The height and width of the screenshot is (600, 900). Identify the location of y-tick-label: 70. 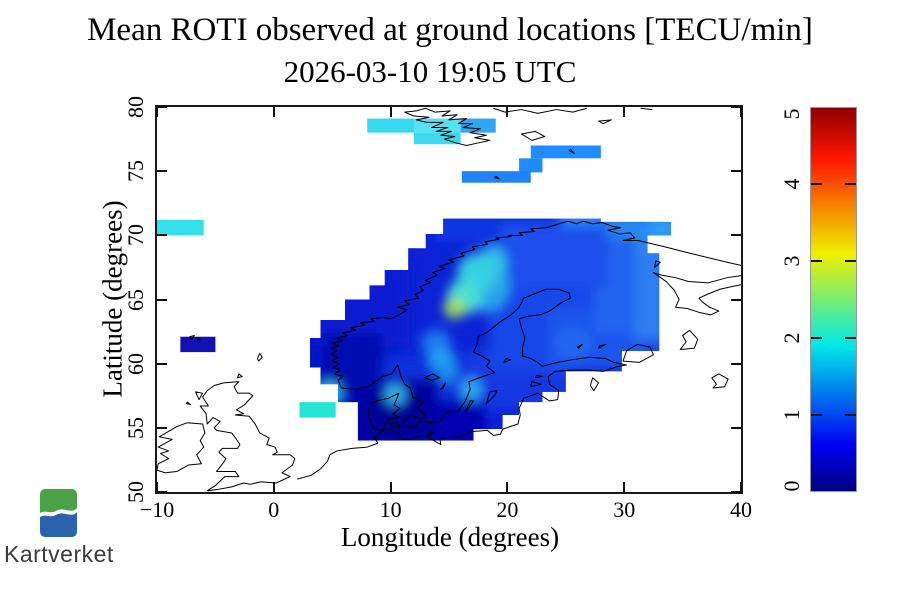
(135, 235).